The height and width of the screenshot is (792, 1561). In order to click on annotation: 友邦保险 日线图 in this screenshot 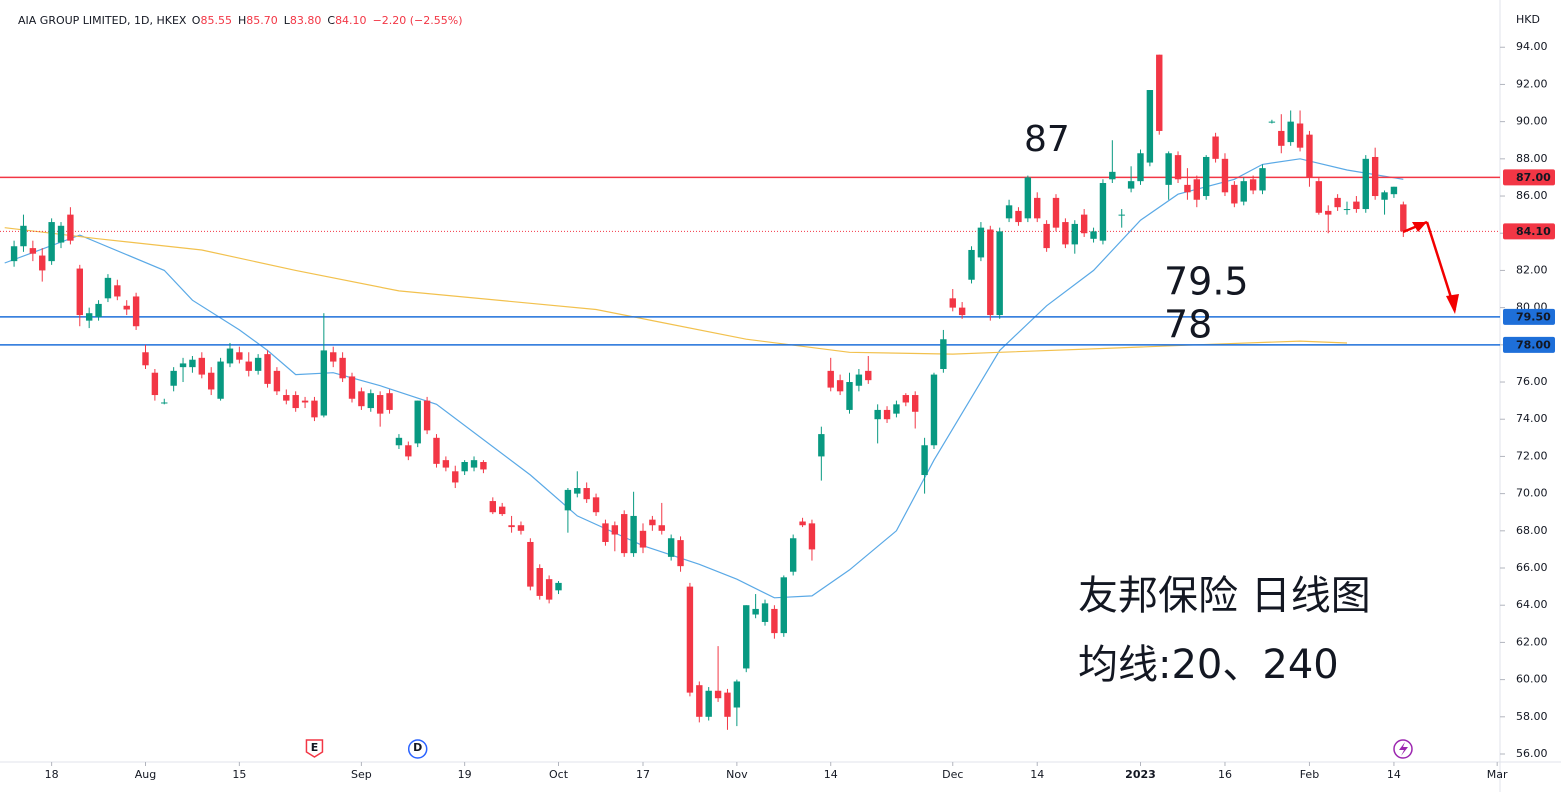, I will do `click(1224, 596)`.